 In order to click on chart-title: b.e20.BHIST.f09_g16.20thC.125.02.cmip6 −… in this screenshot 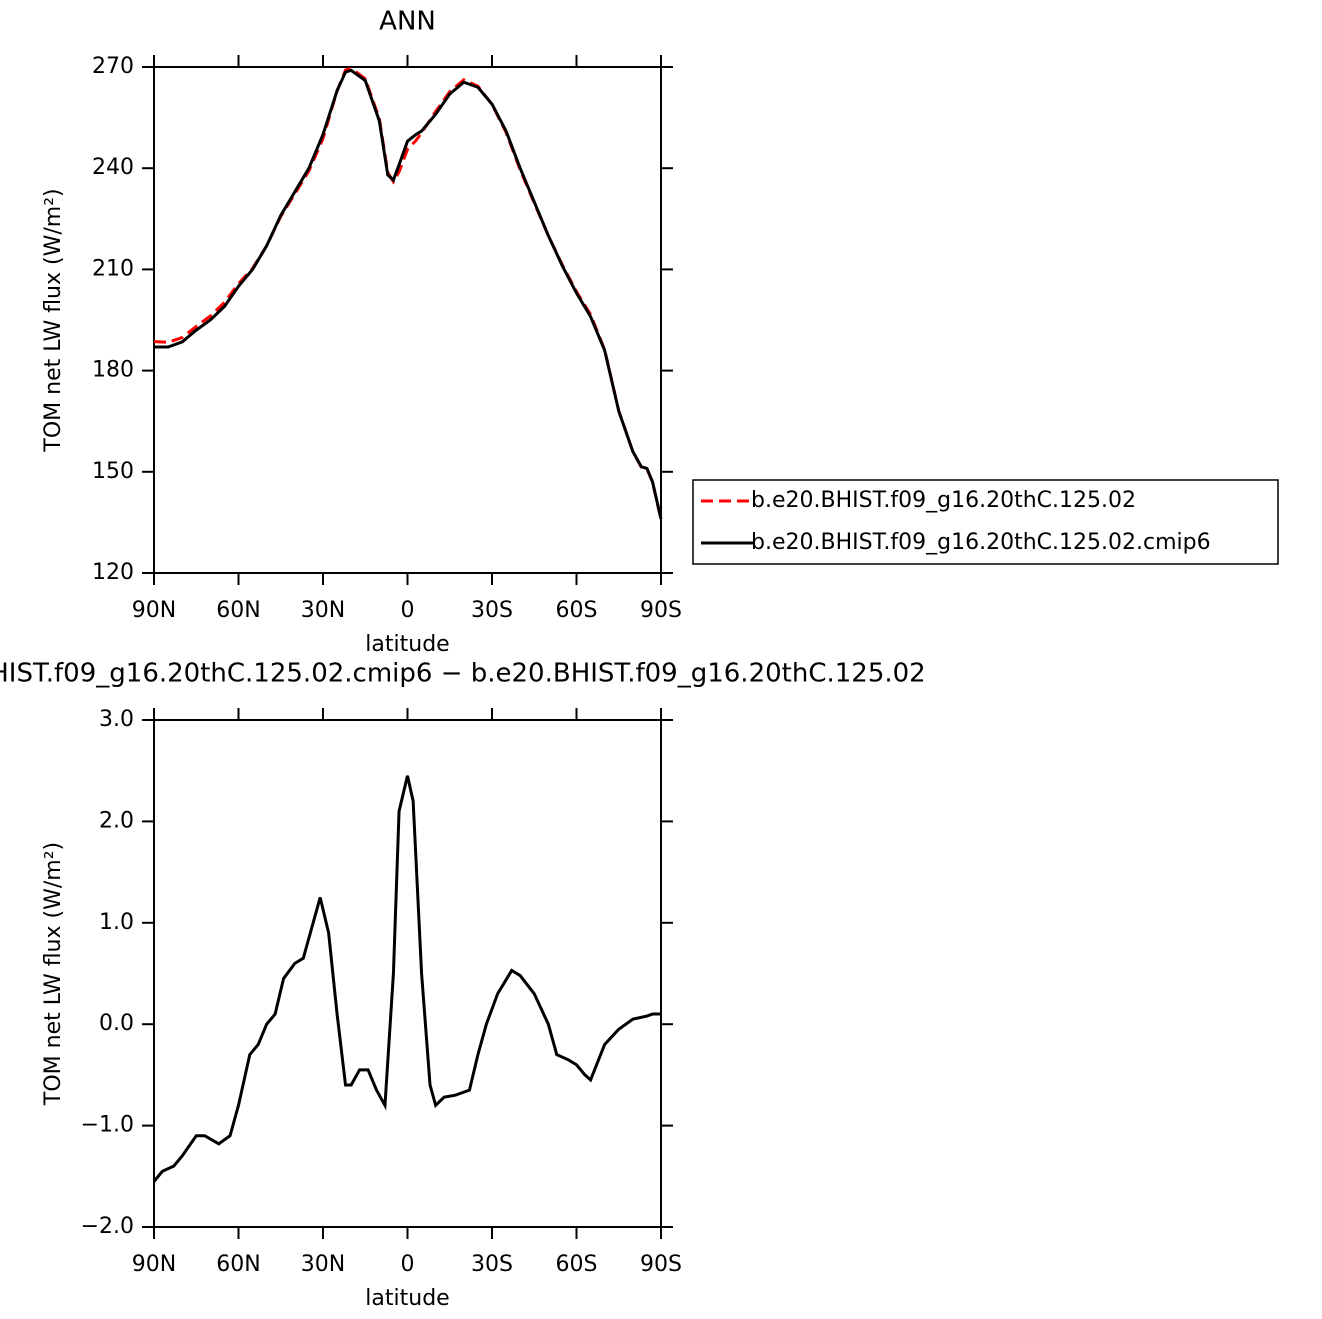, I will do `click(463, 674)`.